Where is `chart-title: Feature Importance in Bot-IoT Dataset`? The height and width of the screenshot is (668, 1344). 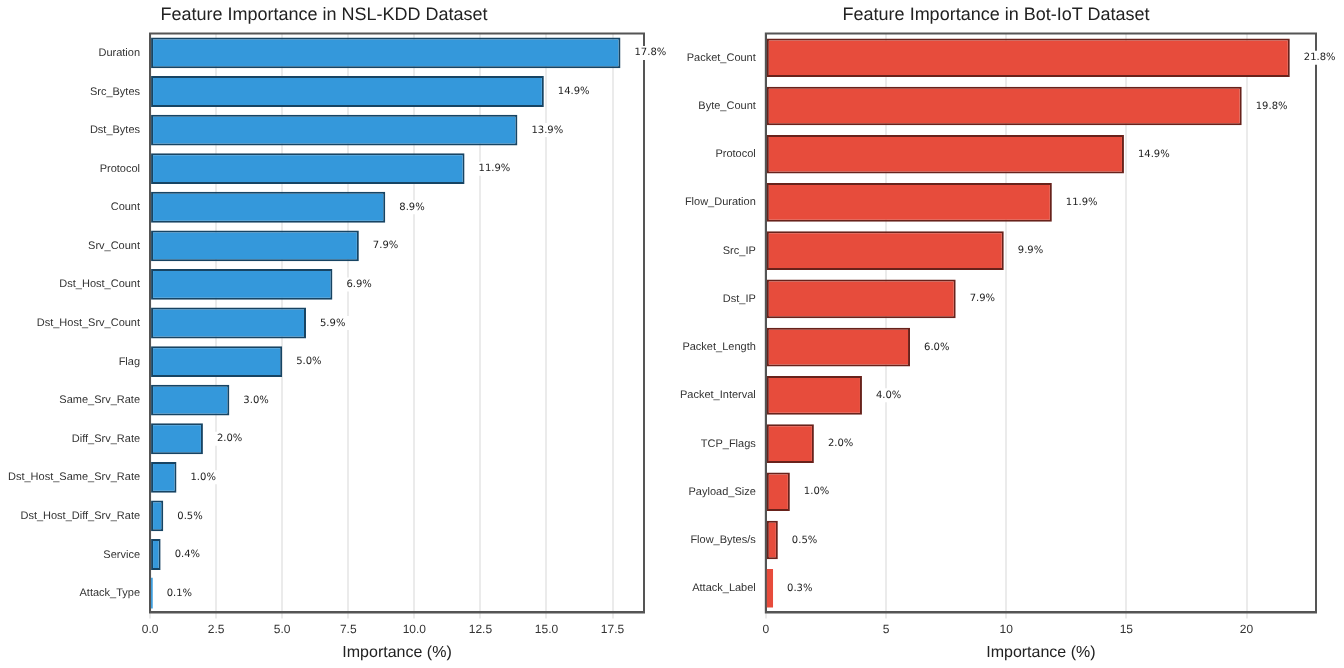
chart-title: Feature Importance in Bot-IoT Dataset is located at coordinates (996, 13).